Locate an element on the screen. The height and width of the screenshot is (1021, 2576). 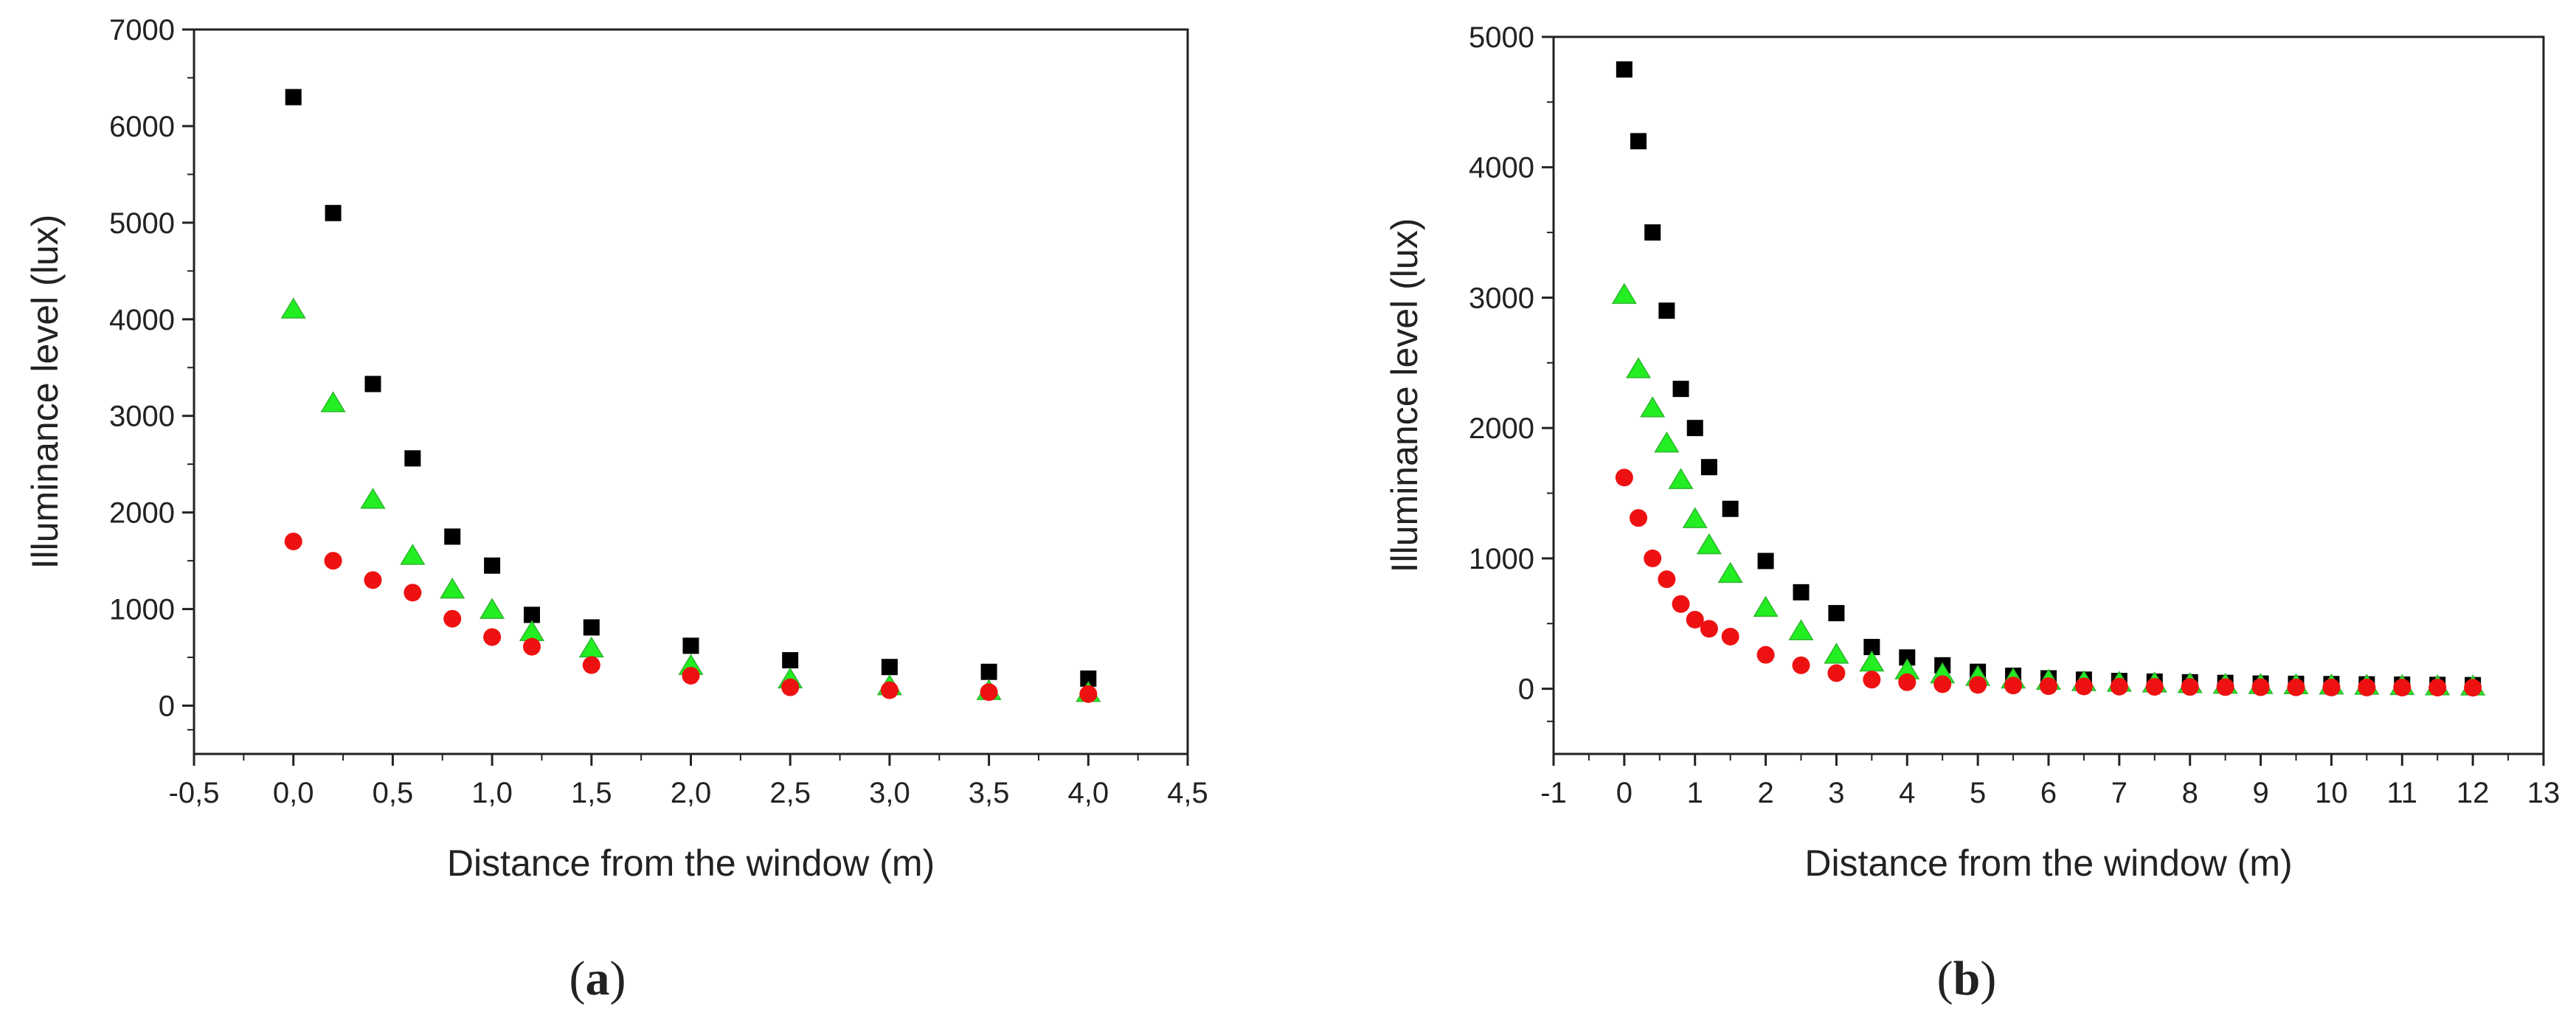
x-tick-label-b-6: 5 is located at coordinates (1978, 793).